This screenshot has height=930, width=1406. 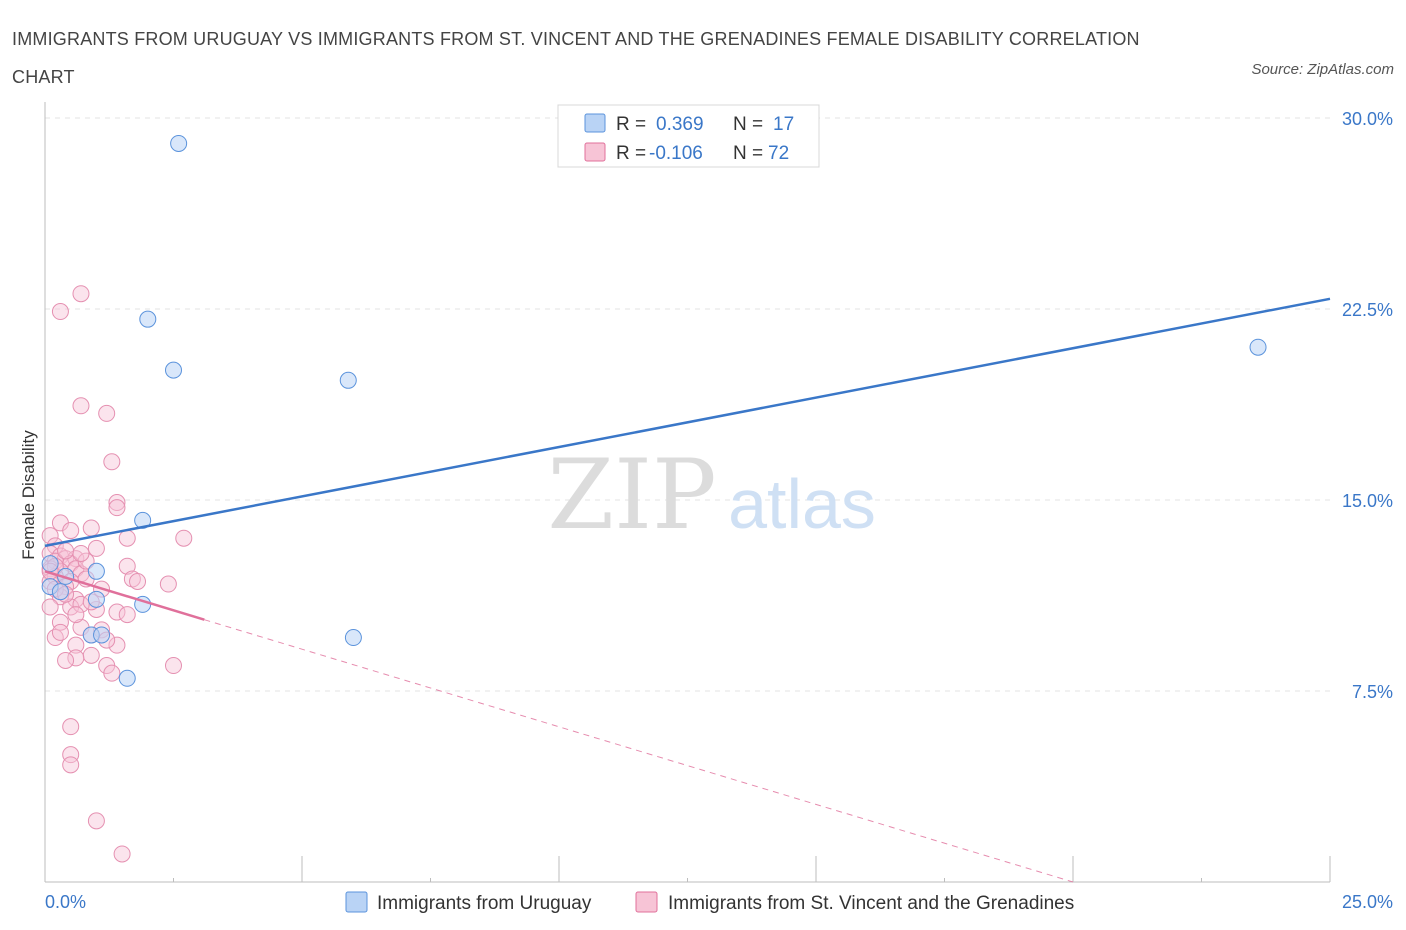 What do you see at coordinates (802, 504) in the screenshot?
I see `watermark-atlas: atlas` at bounding box center [802, 504].